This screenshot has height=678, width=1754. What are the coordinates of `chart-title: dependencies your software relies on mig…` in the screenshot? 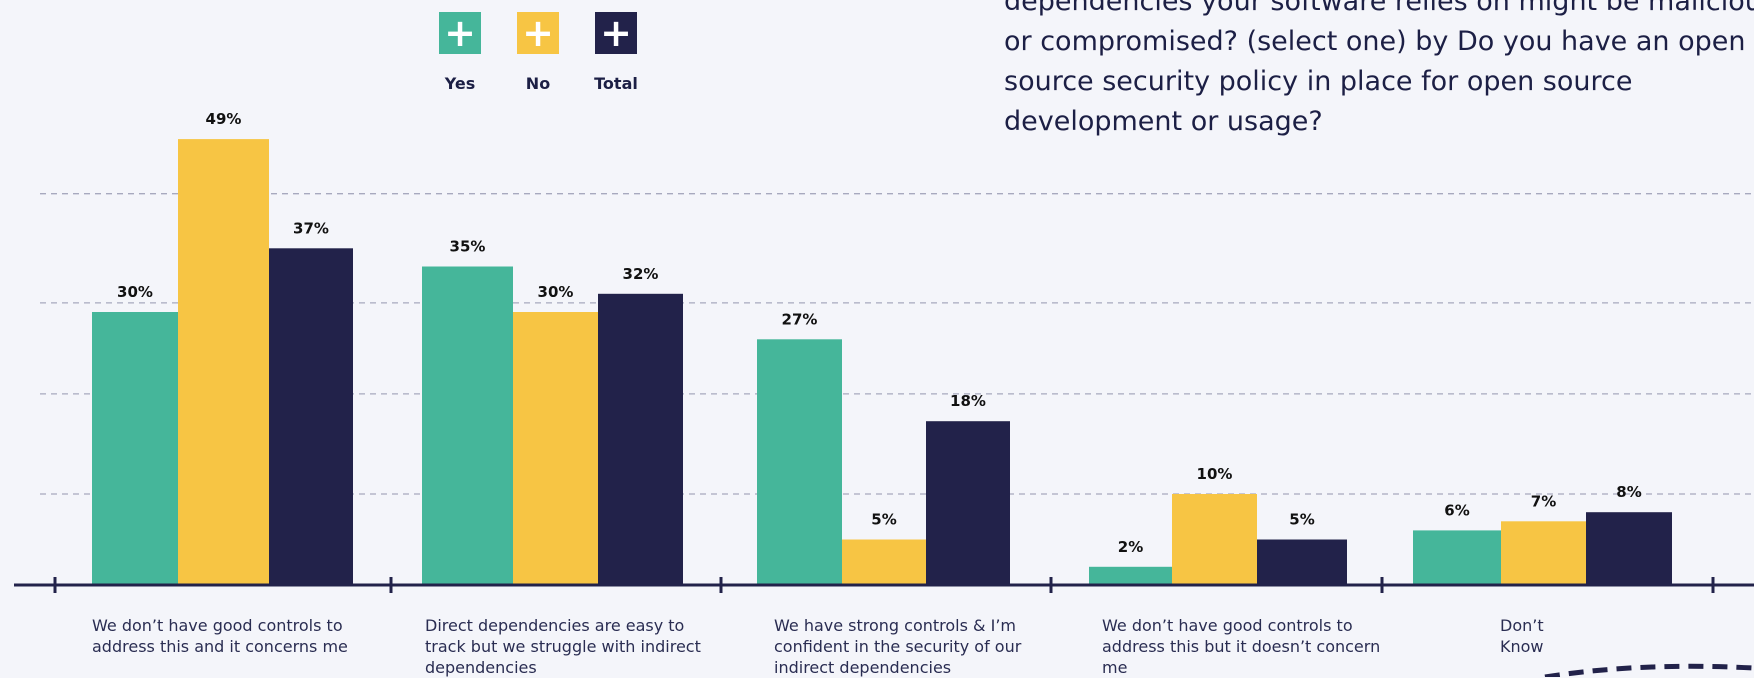 It's located at (1379, 68).